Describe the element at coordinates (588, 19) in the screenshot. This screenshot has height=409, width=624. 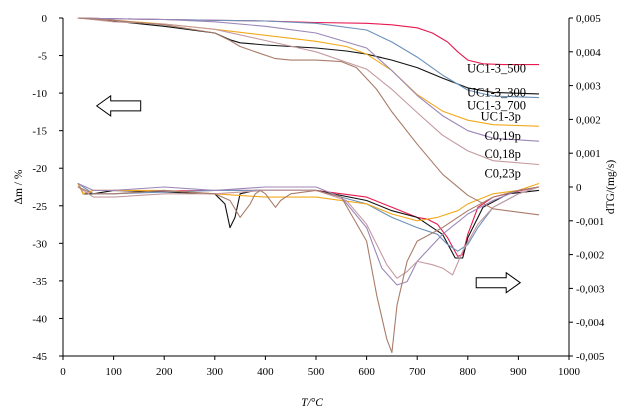
I see `y-right-tick-label: 0,005` at that location.